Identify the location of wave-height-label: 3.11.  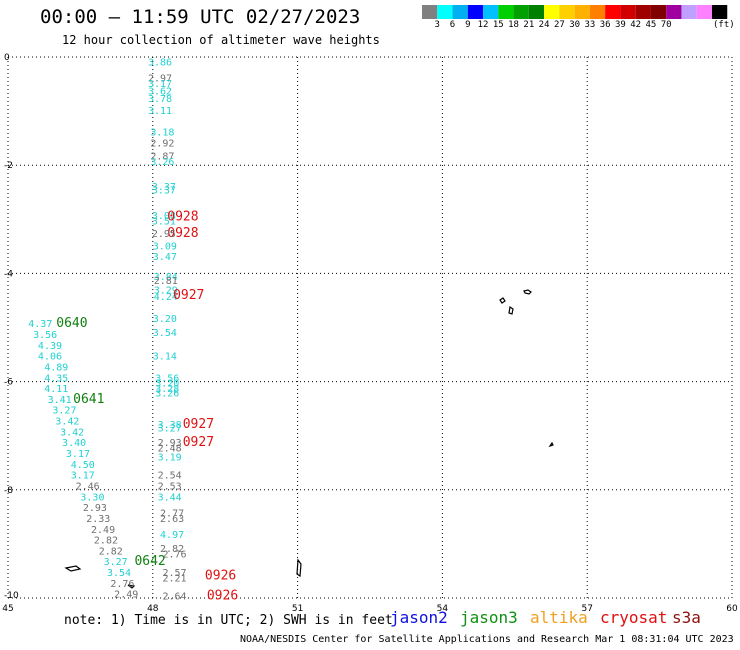
(160, 111).